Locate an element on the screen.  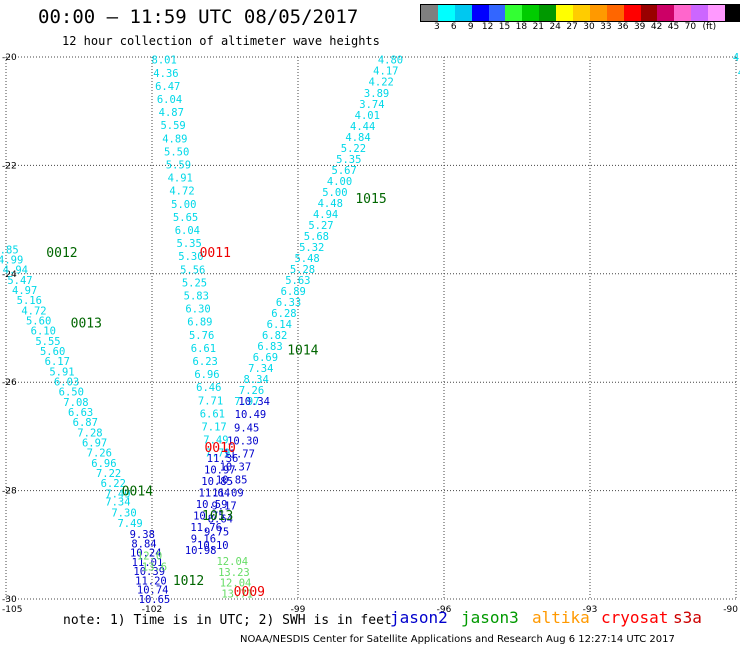
swh-value: 6.30 is located at coordinates (197, 310).